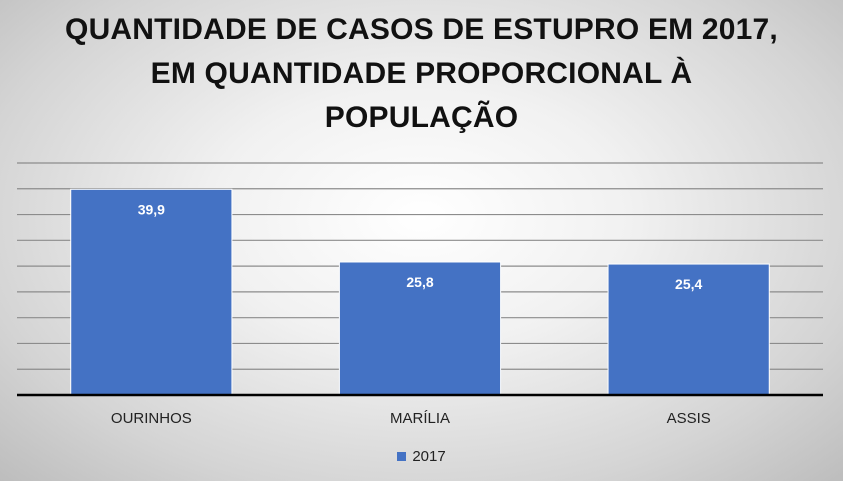 The image size is (843, 481). I want to click on bar-assis, so click(688, 329).